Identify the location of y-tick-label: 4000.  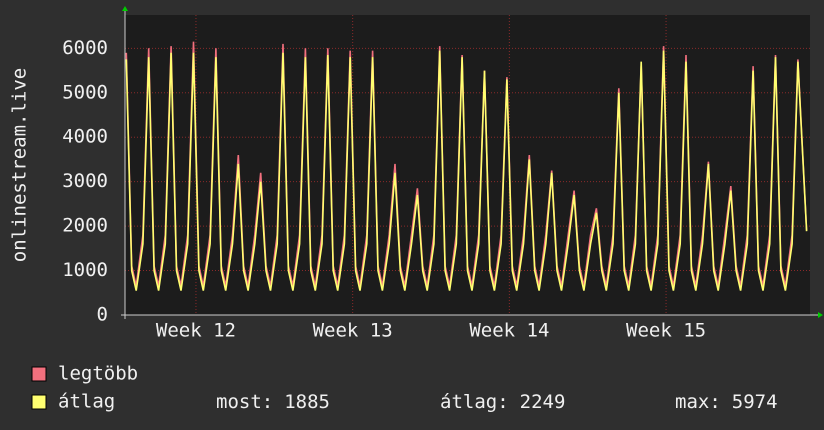
(85, 137).